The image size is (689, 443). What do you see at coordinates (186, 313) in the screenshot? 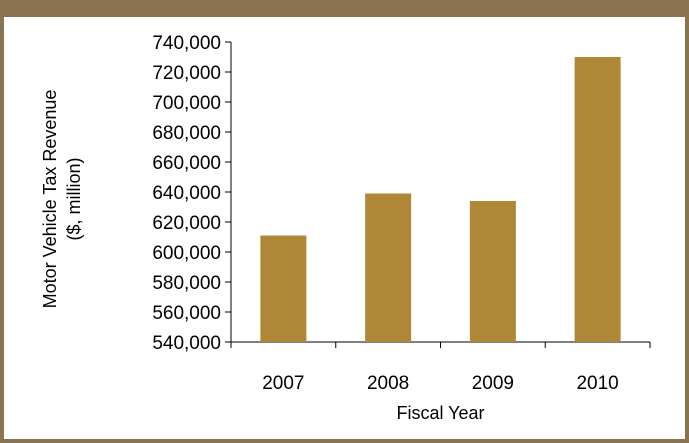
I see `y-tick-label: 560,000` at bounding box center [186, 313].